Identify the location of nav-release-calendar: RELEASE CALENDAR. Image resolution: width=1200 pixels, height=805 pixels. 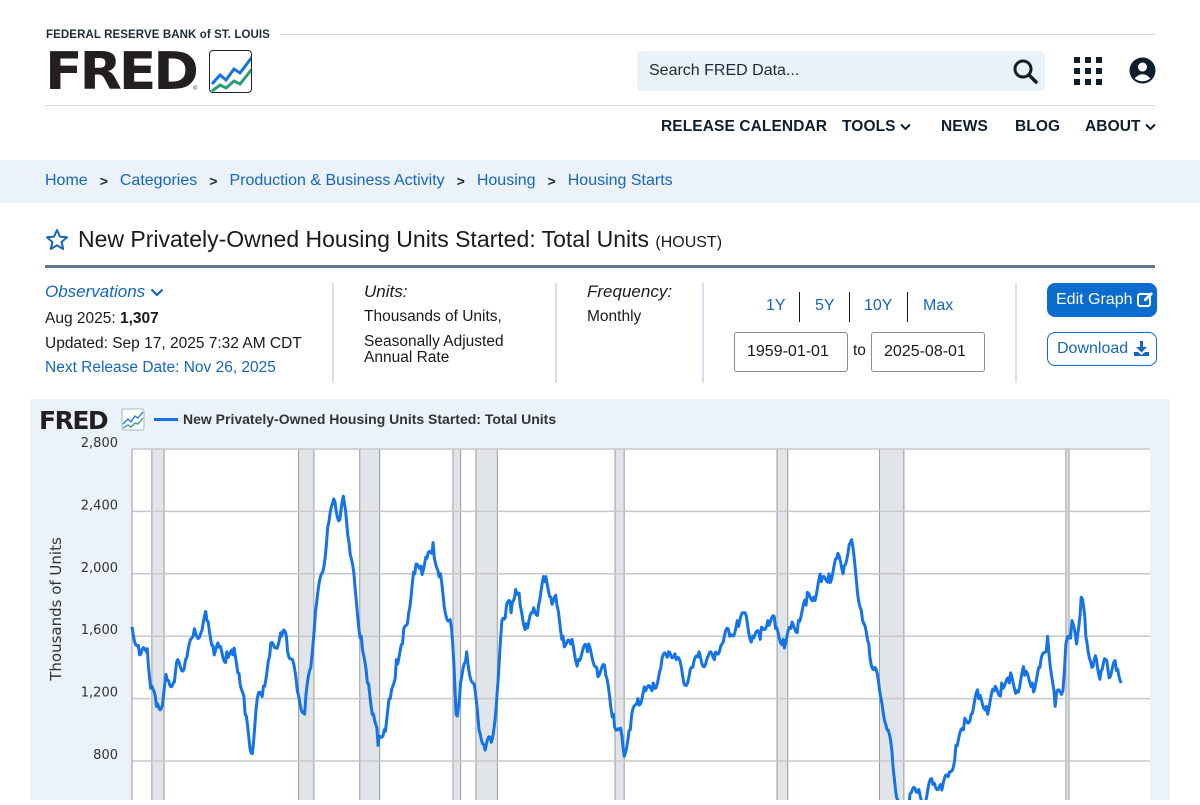
(744, 127).